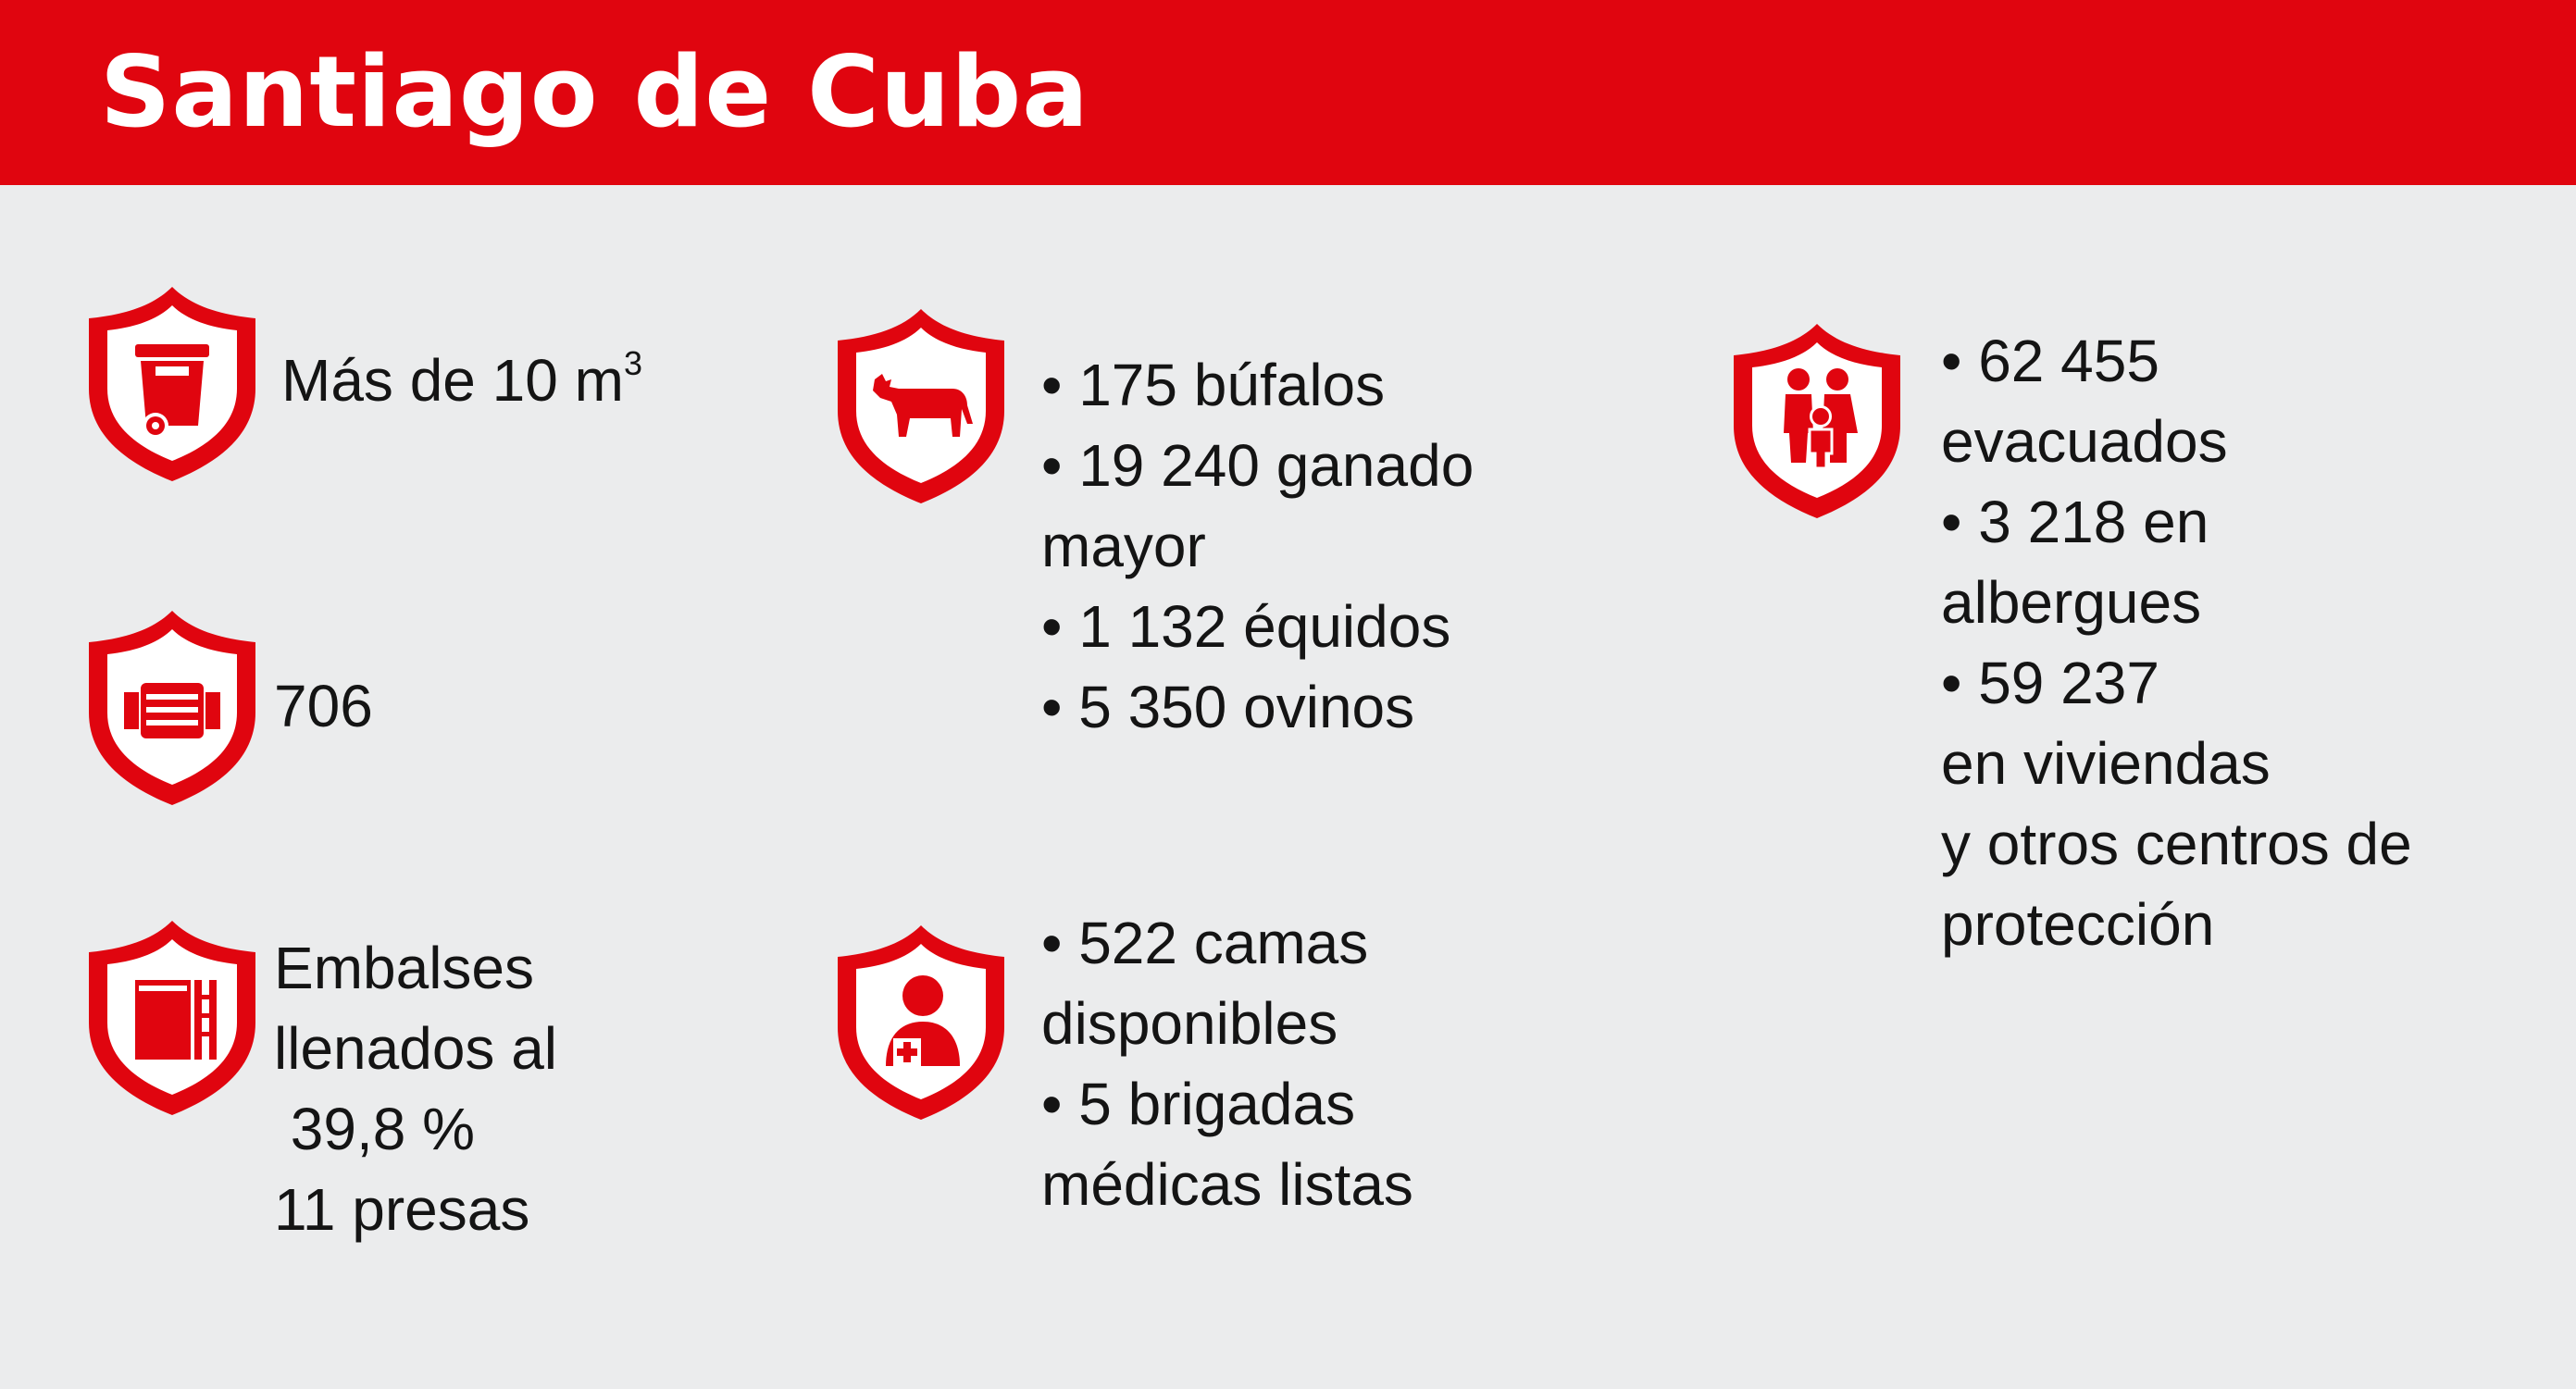 The height and width of the screenshot is (1389, 2576). What do you see at coordinates (1288, 93) in the screenshot?
I see `header-bar: Santiago de Cuba` at bounding box center [1288, 93].